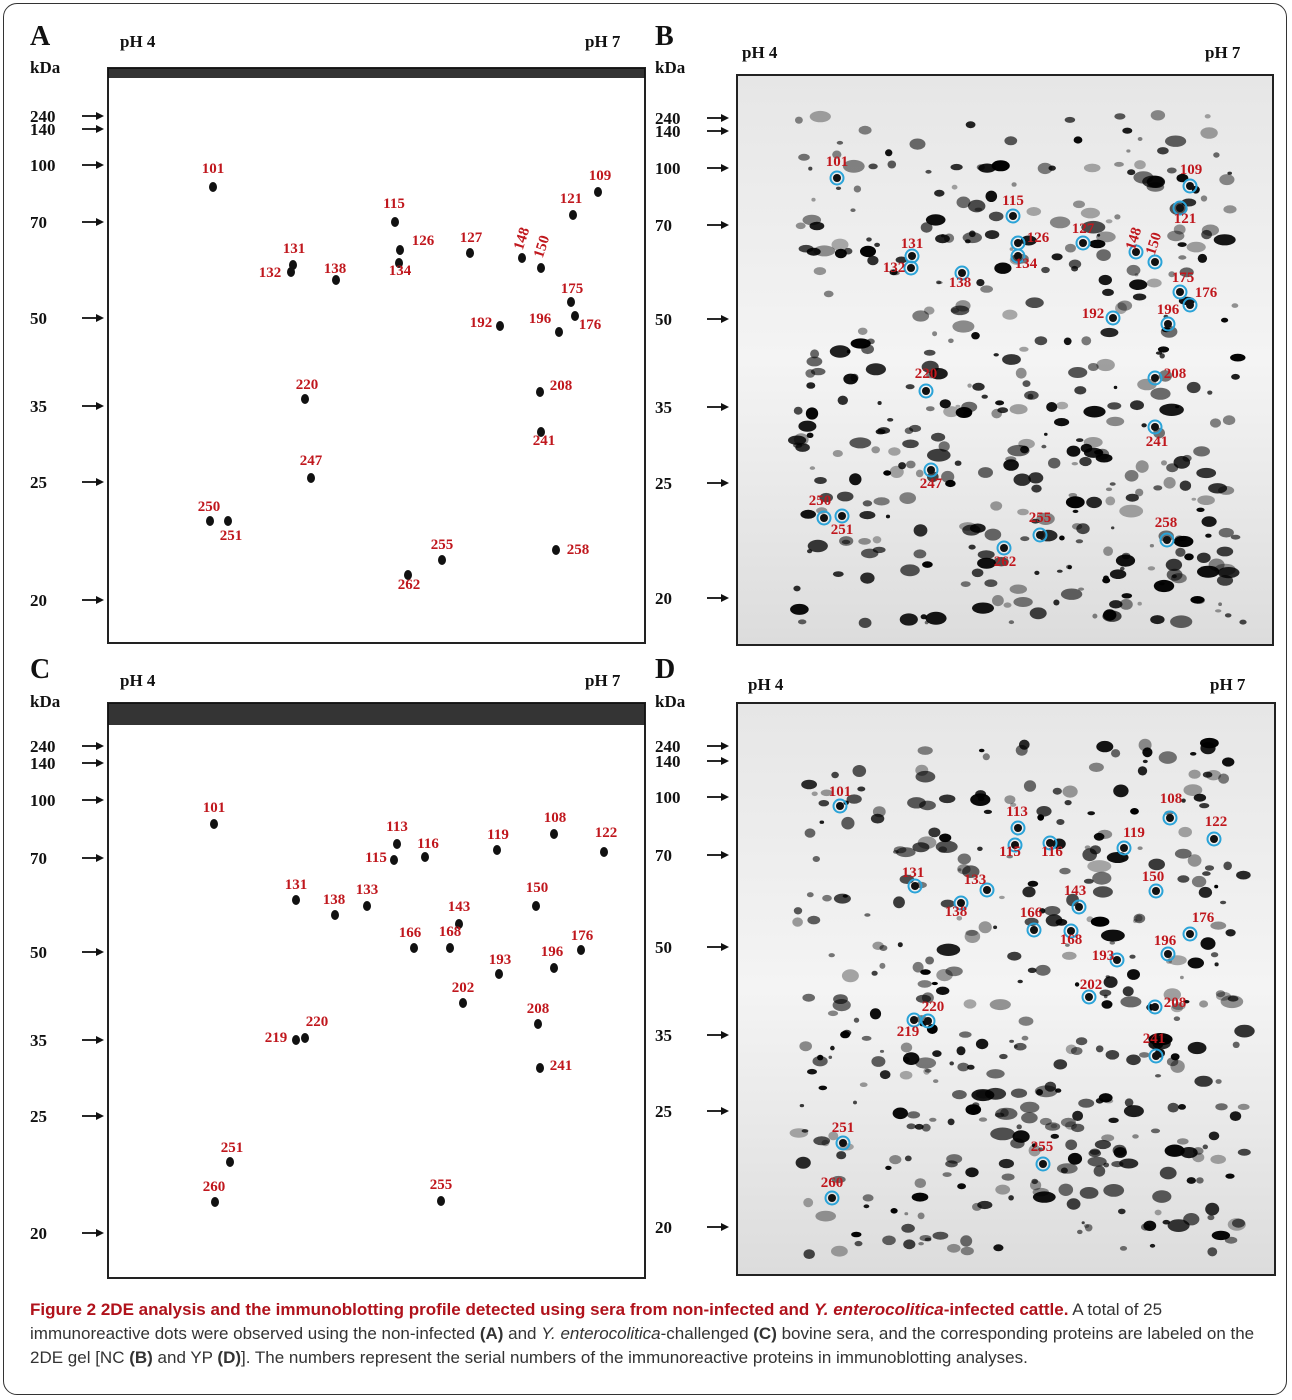 This screenshot has height=1400, width=1292. I want to click on spot-label: 196, so click(540, 319).